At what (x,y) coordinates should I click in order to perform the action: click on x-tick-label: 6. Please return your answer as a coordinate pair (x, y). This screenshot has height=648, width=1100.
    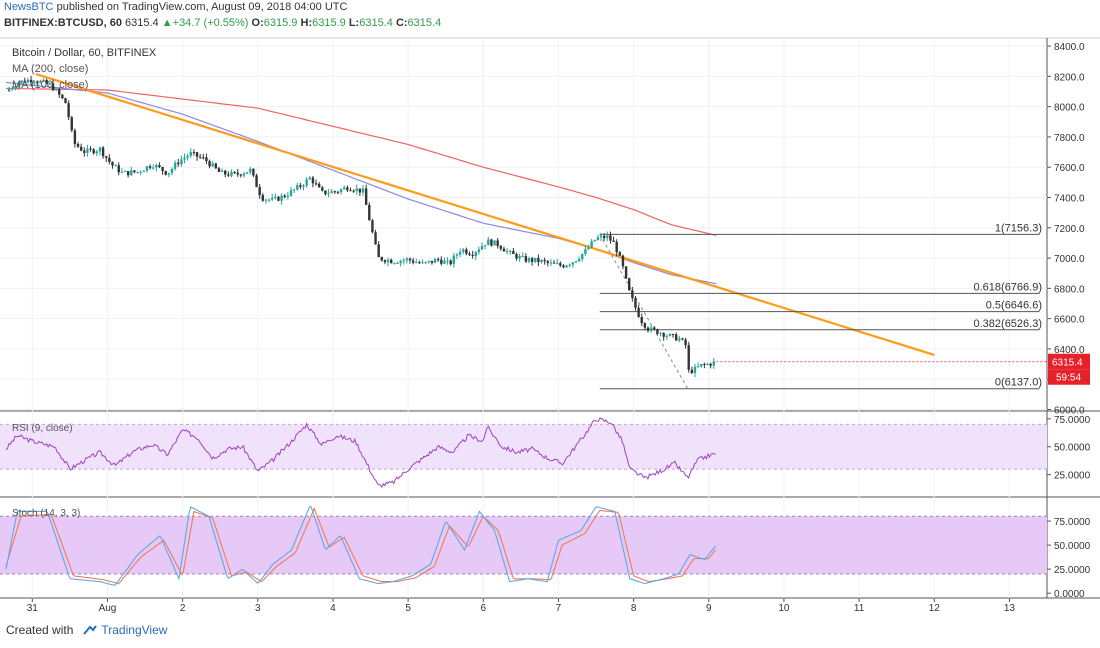
    Looking at the image, I should click on (484, 608).